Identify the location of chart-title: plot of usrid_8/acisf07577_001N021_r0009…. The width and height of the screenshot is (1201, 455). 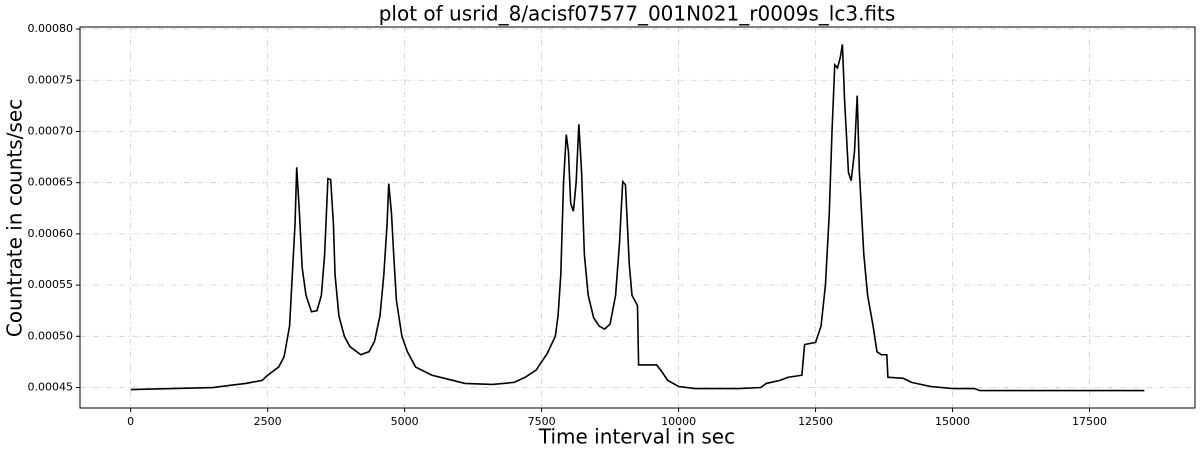
(637, 14).